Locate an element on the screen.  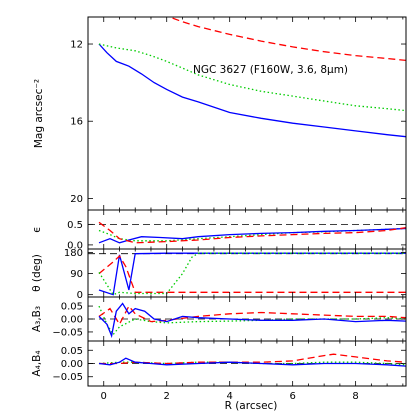
series-position_angle-red-line is located at coordinates (252, 273).